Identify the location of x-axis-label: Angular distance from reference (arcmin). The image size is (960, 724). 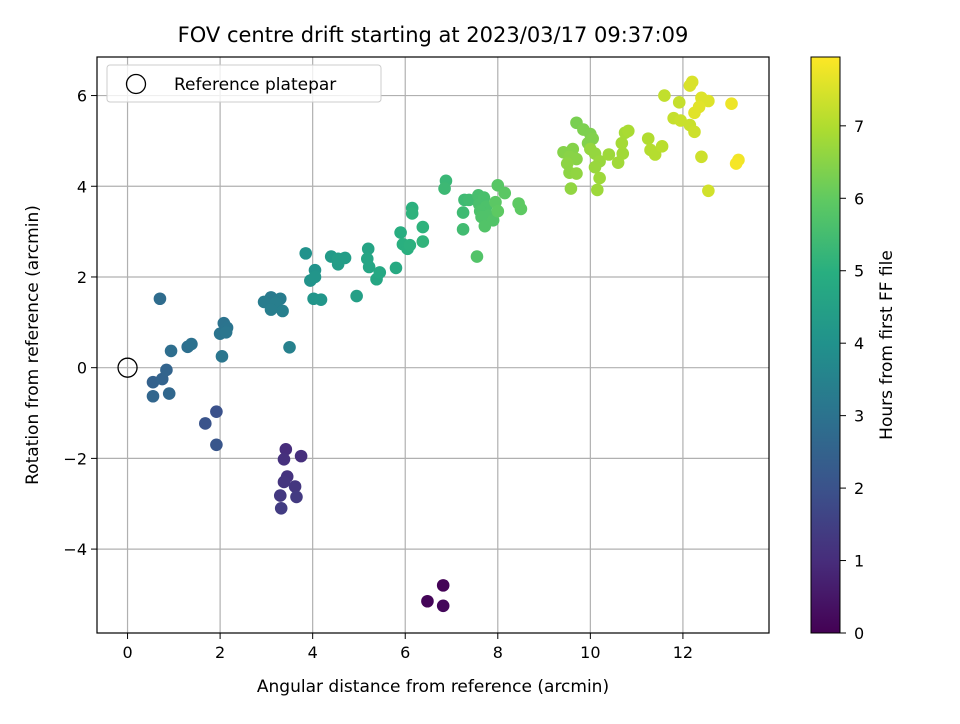
(433, 687).